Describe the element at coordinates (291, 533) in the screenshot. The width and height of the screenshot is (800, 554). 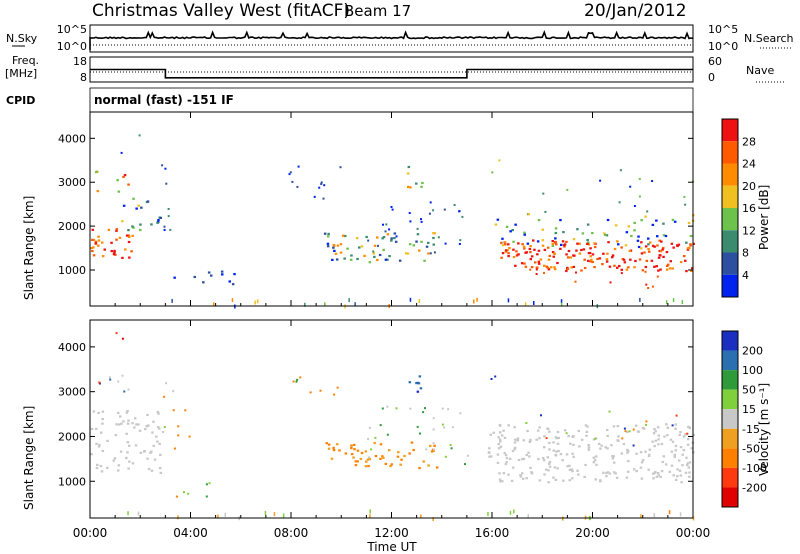
I see `xtick-label: 08:00` at that location.